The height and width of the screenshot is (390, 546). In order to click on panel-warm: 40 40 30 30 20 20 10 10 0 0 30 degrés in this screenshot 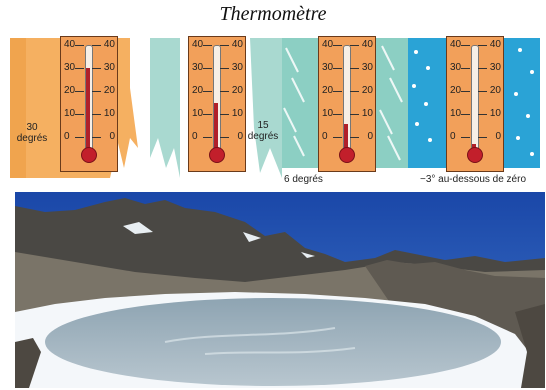, I will do `click(80, 108)`.